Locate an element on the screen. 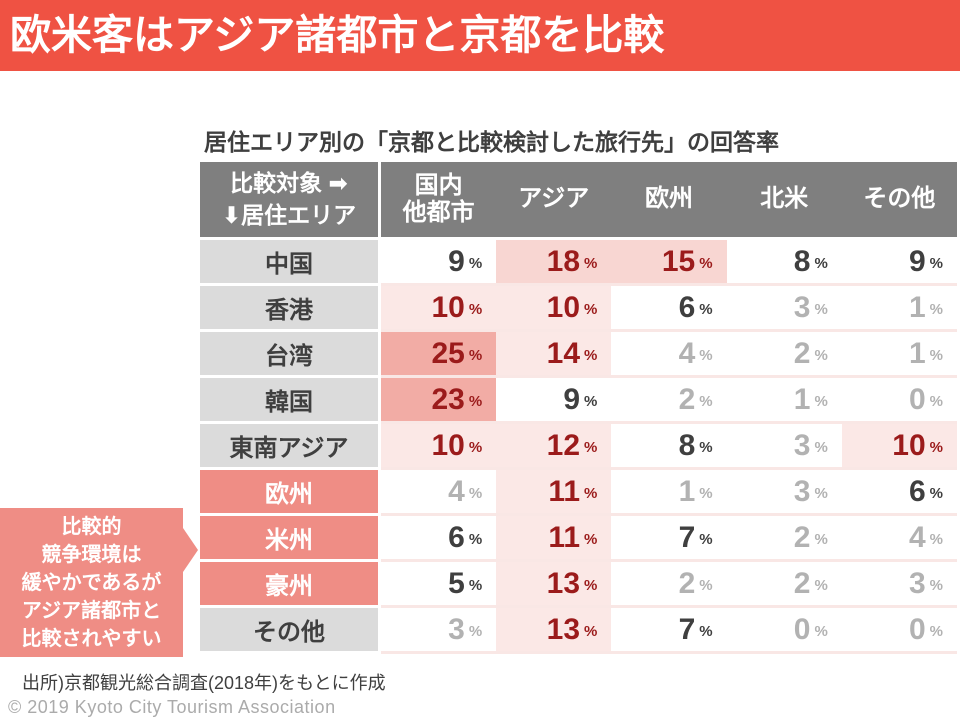 The width and height of the screenshot is (960, 720). row-label: その他 is located at coordinates (290, 631).